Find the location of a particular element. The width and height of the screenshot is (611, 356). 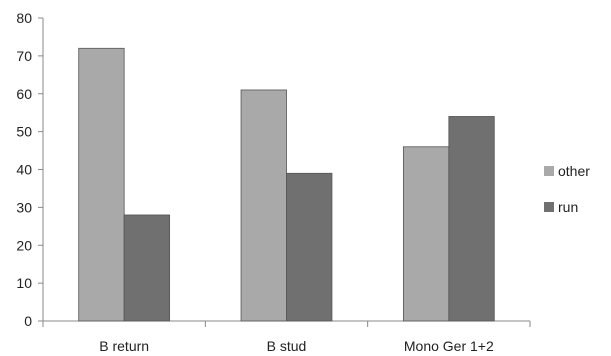

legend-label-run: run is located at coordinates (568, 207).